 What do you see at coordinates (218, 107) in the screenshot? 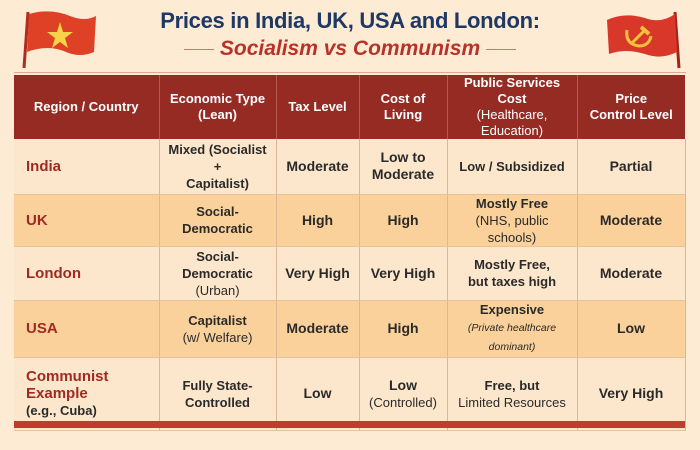
I see `column-header-economic-type: Economic Type (Lean)` at bounding box center [218, 107].